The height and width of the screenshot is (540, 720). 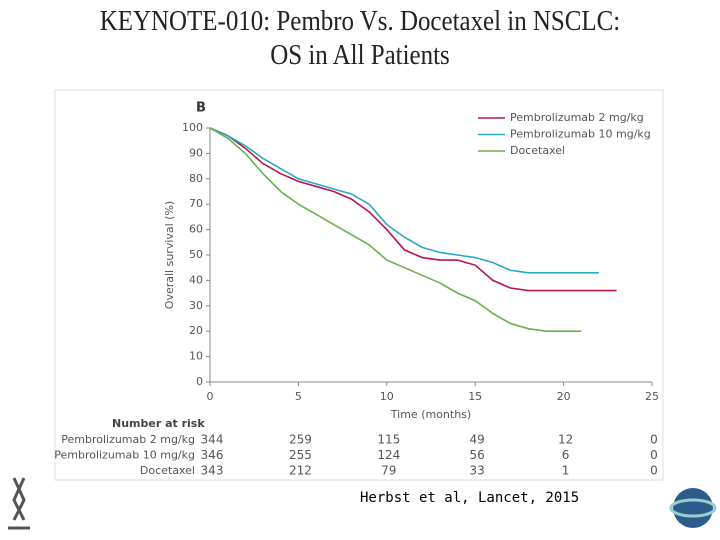 What do you see at coordinates (196, 152) in the screenshot?
I see `y-tick-label: 90` at bounding box center [196, 152].